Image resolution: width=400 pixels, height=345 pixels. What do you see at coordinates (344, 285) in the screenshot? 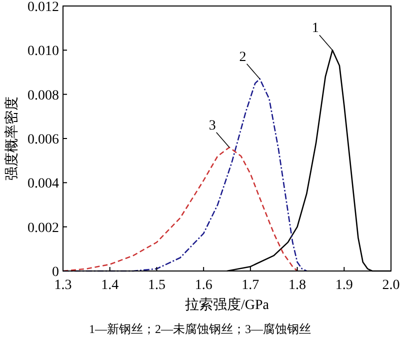
I see `x-tick-label: 1.9` at bounding box center [344, 285].